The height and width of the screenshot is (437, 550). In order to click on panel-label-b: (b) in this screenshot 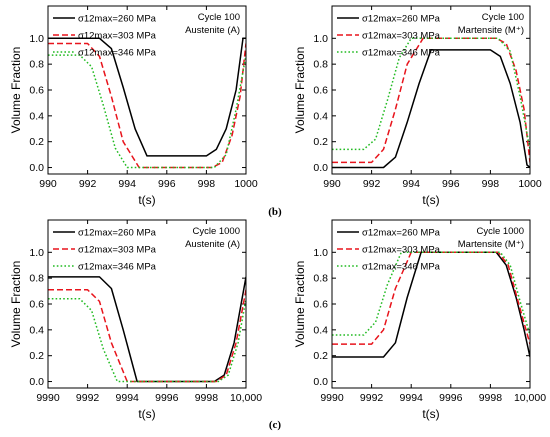, I will do `click(275, 212)`.